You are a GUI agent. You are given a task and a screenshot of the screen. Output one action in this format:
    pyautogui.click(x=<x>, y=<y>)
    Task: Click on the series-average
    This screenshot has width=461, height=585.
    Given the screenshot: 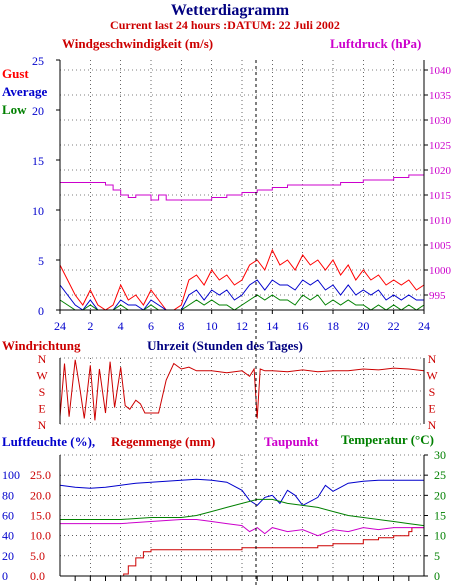 What is the action you would take?
    pyautogui.click(x=241, y=295)
    